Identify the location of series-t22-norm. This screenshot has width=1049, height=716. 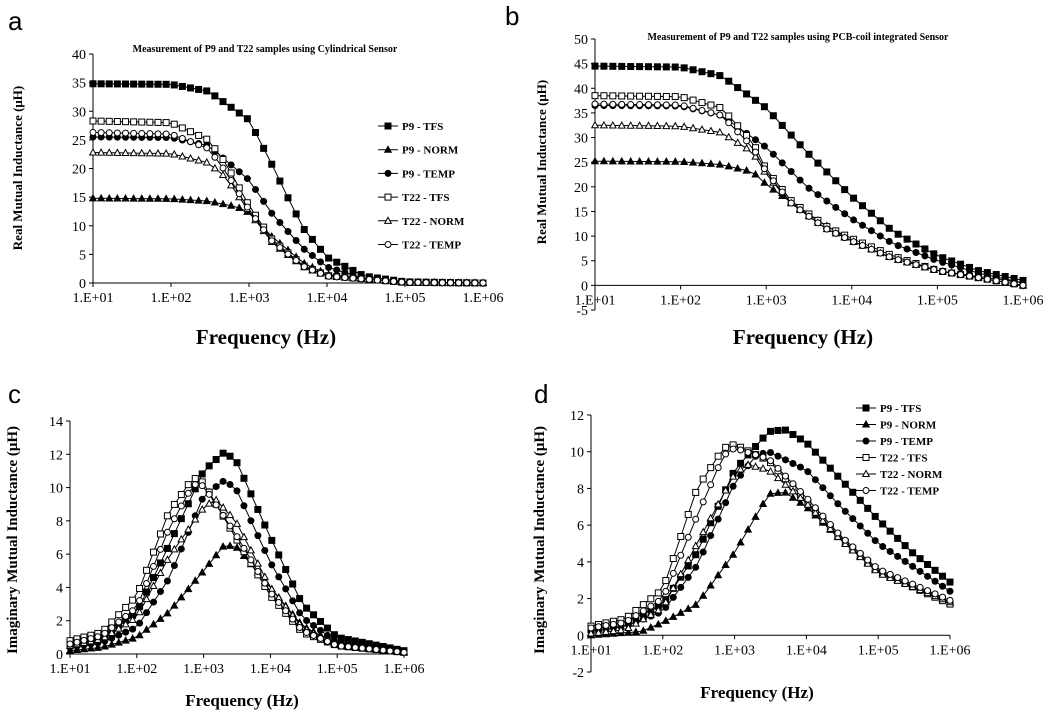
(237, 575).